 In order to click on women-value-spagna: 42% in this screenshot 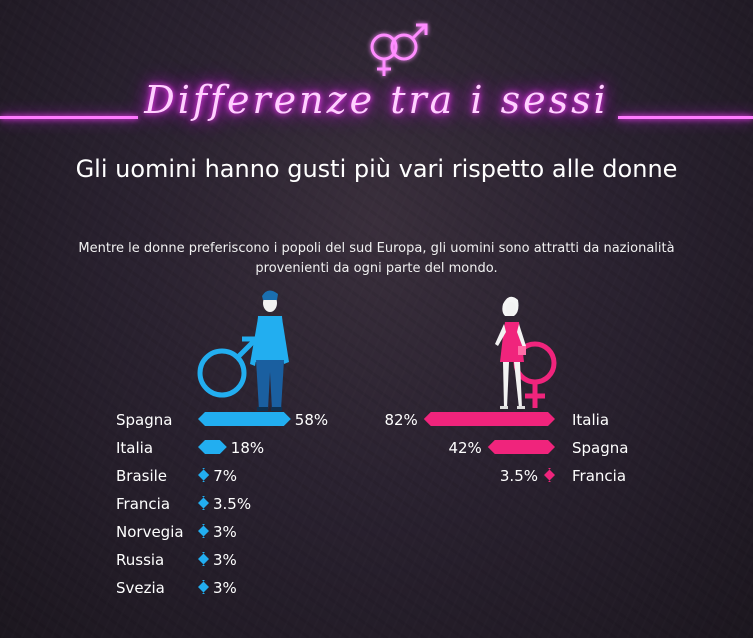, I will do `click(464, 448)`.